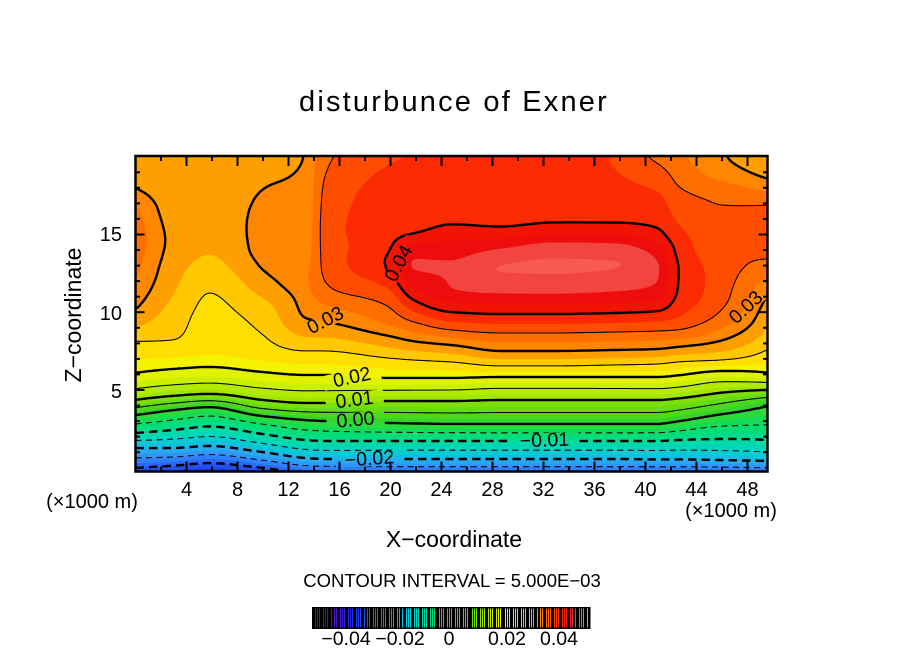 This screenshot has height=654, width=904. Describe the element at coordinates (492, 490) in the screenshot. I see `svg-text: 28` at that location.